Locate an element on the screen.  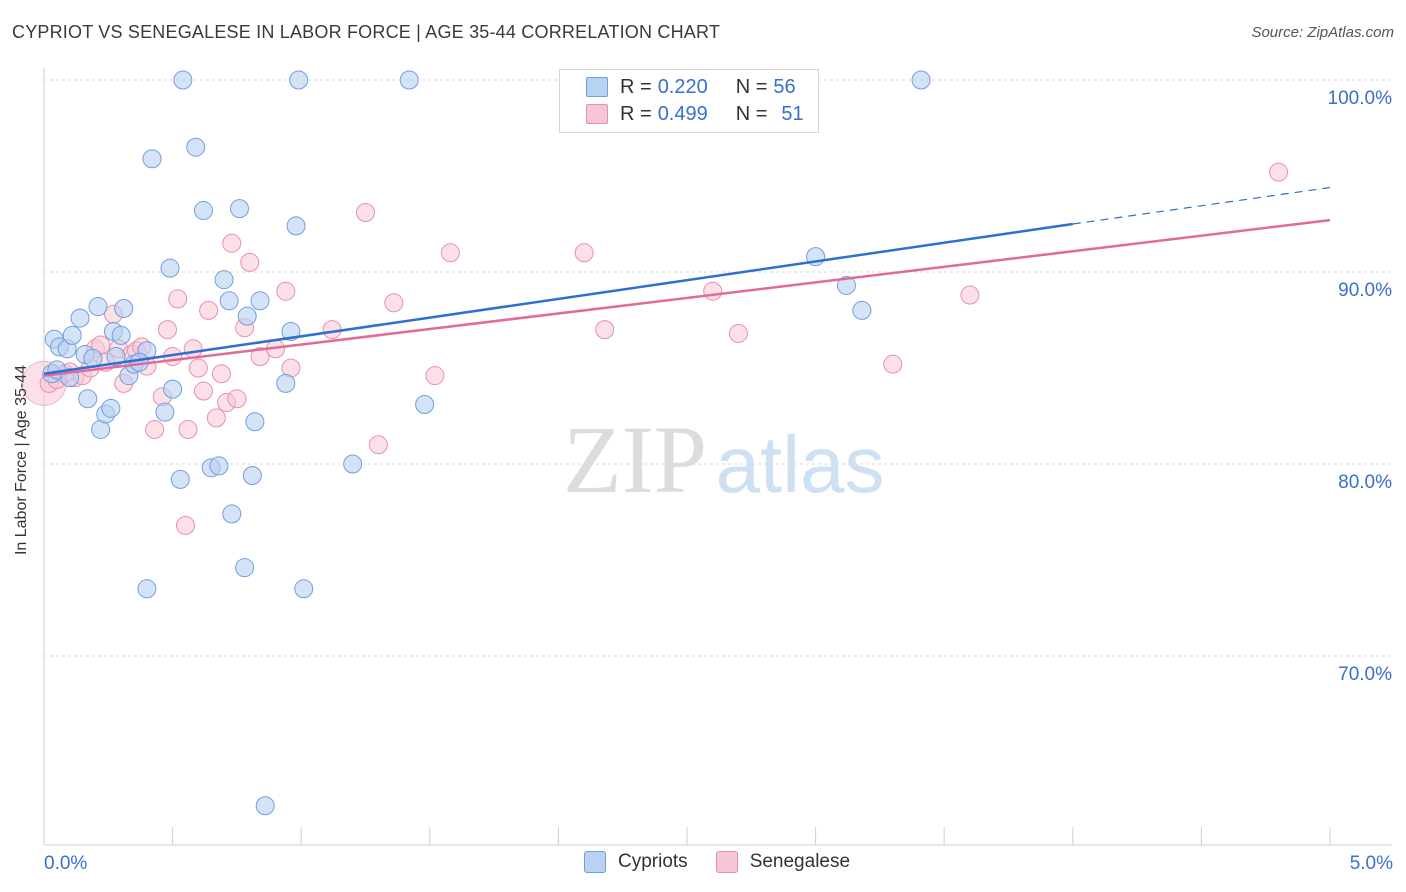
y-tick-label: 90.0% is located at coordinates (1365, 290).